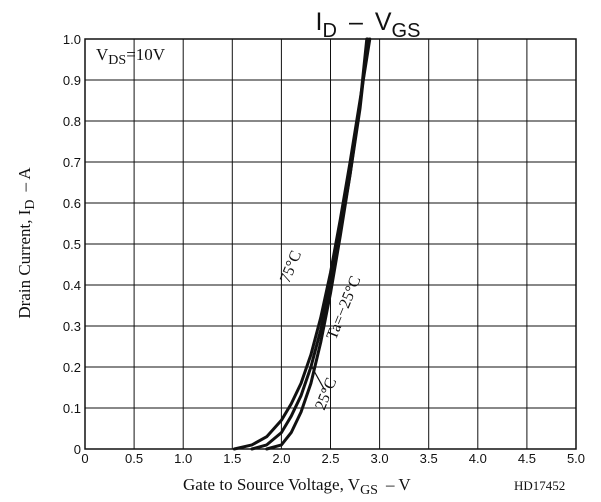 This screenshot has height=502, width=601. I want to click on condition-label: VDS=10V, so click(131, 56).